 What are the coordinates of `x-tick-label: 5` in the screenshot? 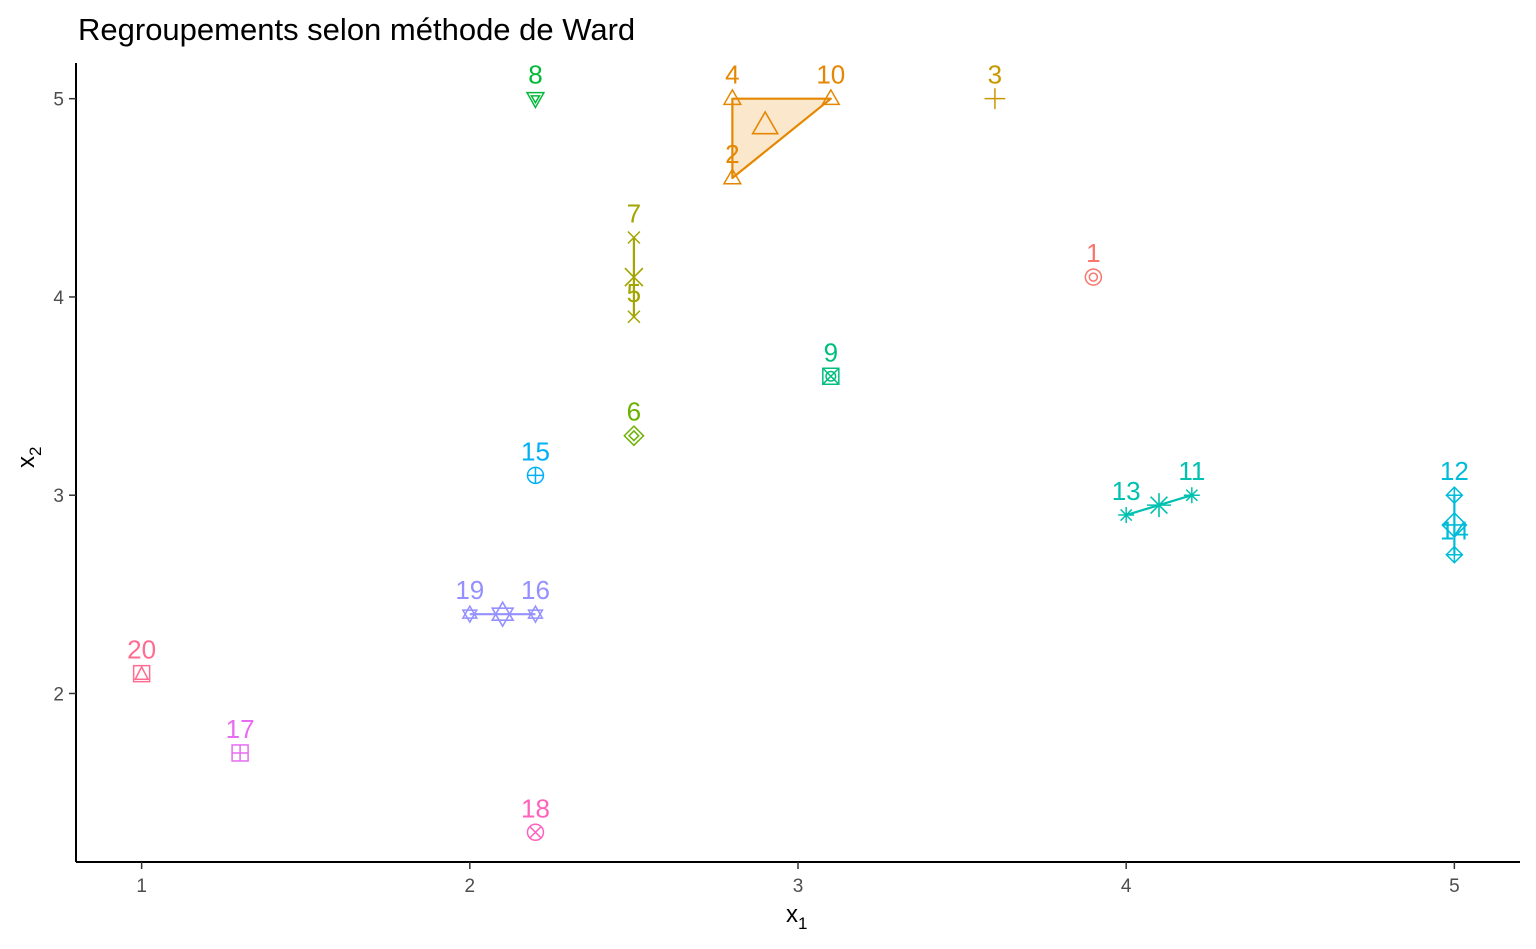 It's located at (1454, 886).